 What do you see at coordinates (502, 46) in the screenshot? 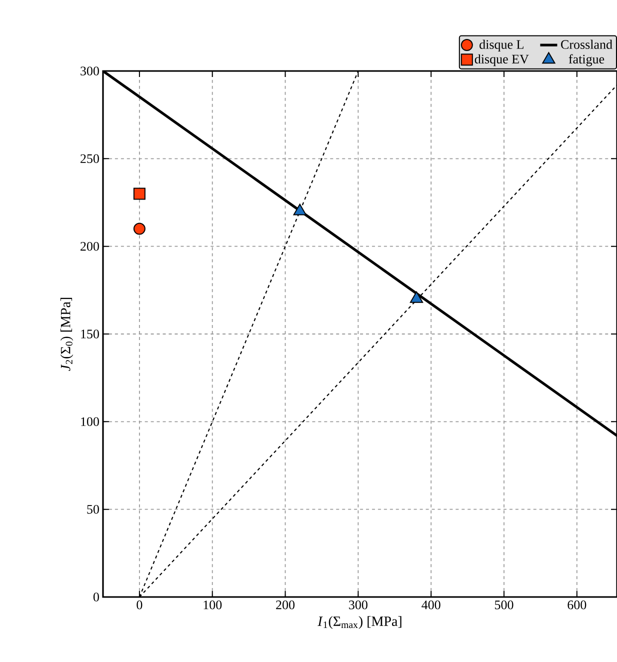
I see `legend-label: disque L` at bounding box center [502, 46].